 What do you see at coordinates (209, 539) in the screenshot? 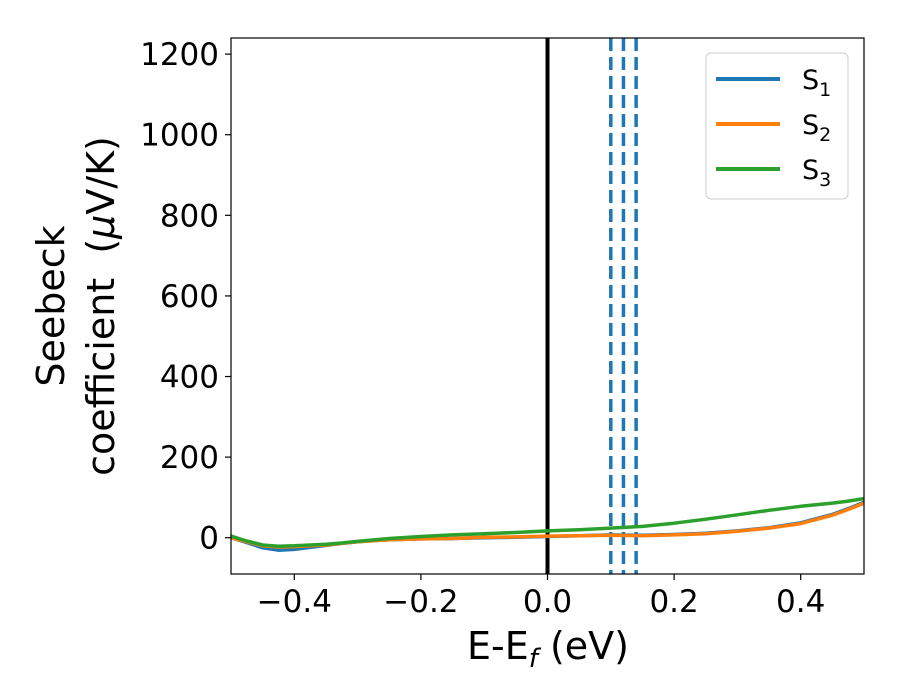
I see `y-tick-label: 0` at bounding box center [209, 539].